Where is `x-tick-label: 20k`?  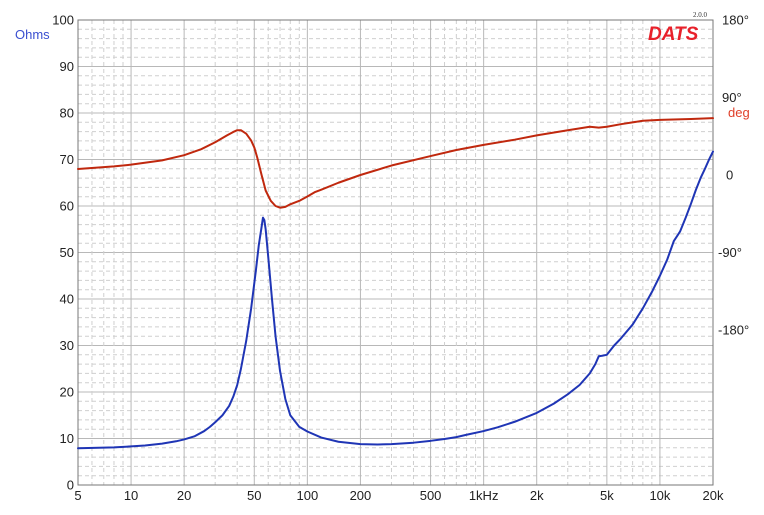 x-tick-label: 20k is located at coordinates (713, 495).